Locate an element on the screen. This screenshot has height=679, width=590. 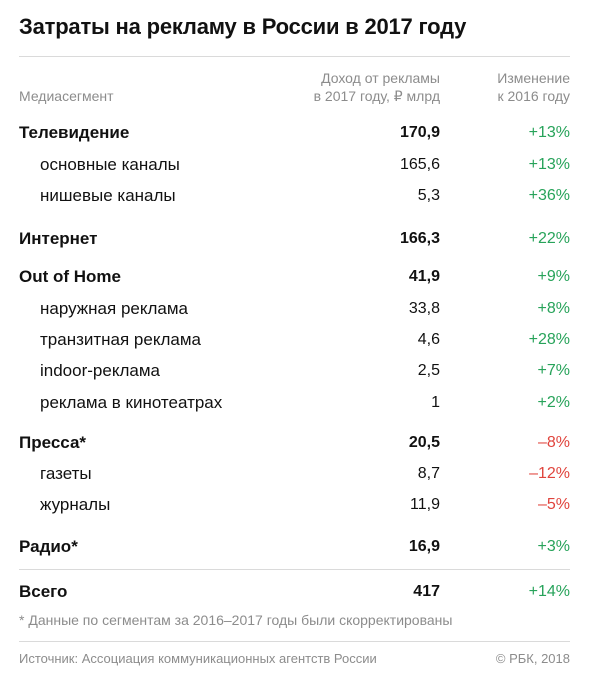
segment-name: наружная реклама is located at coordinates (114, 308).